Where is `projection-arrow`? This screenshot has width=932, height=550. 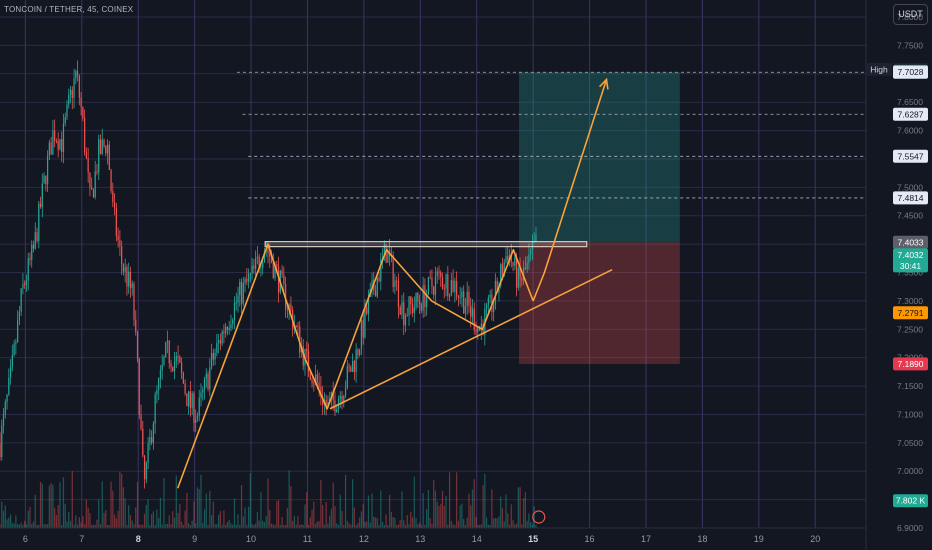 projection-arrow is located at coordinates (570, 190).